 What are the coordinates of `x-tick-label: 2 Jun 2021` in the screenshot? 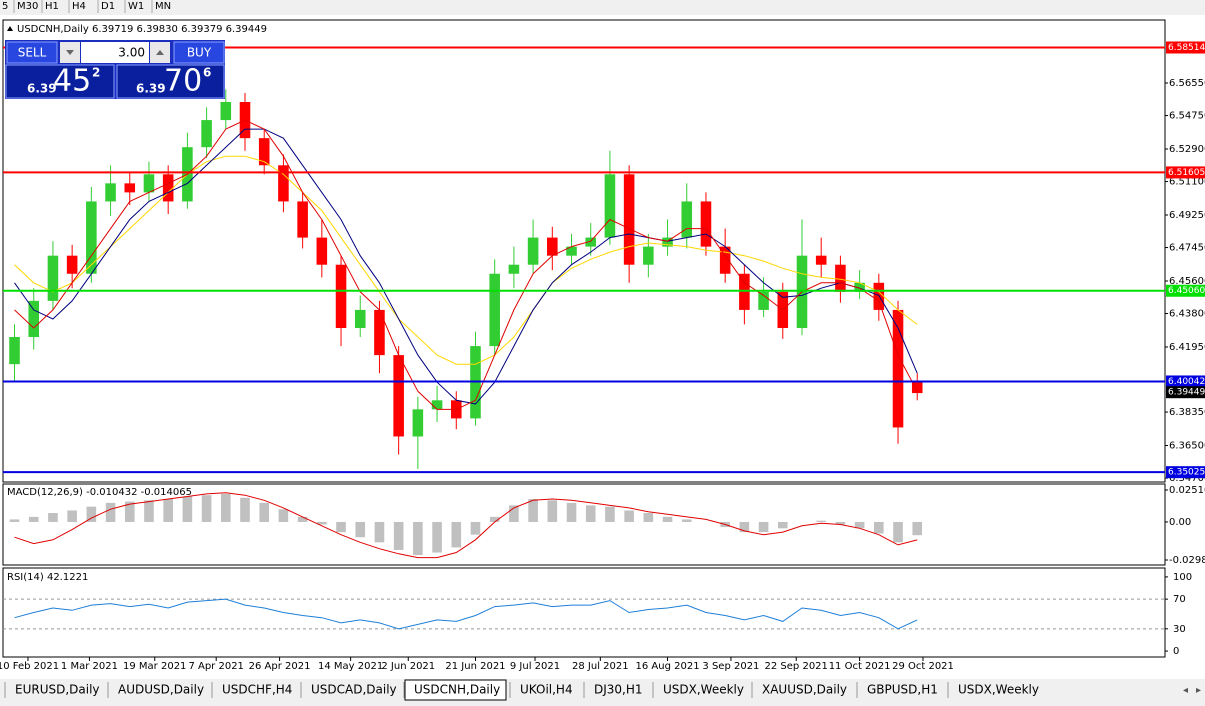 It's located at (408, 666).